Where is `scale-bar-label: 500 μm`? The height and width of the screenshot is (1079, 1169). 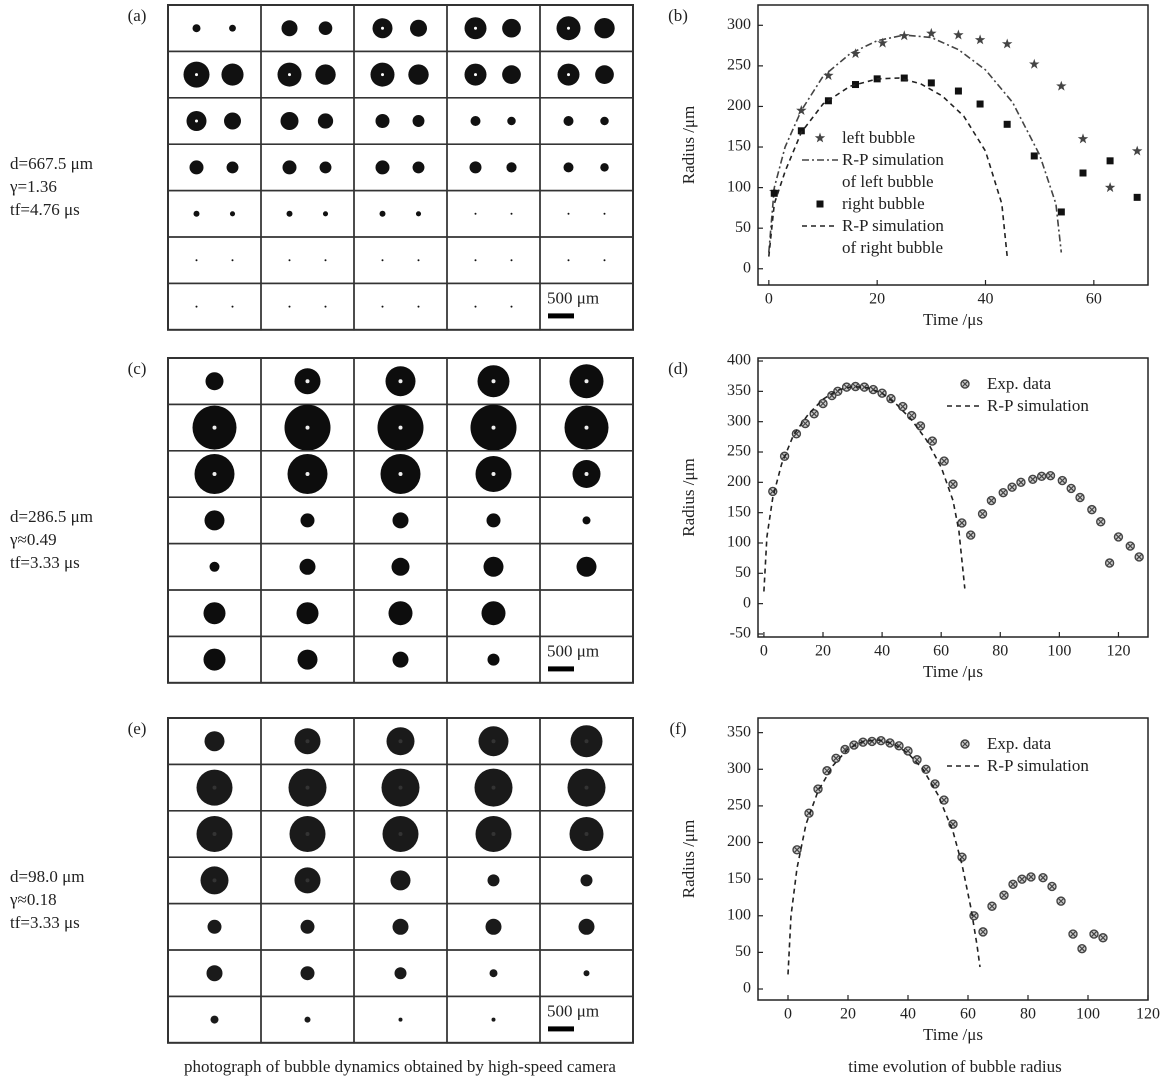 scale-bar-label: 500 μm is located at coordinates (573, 297).